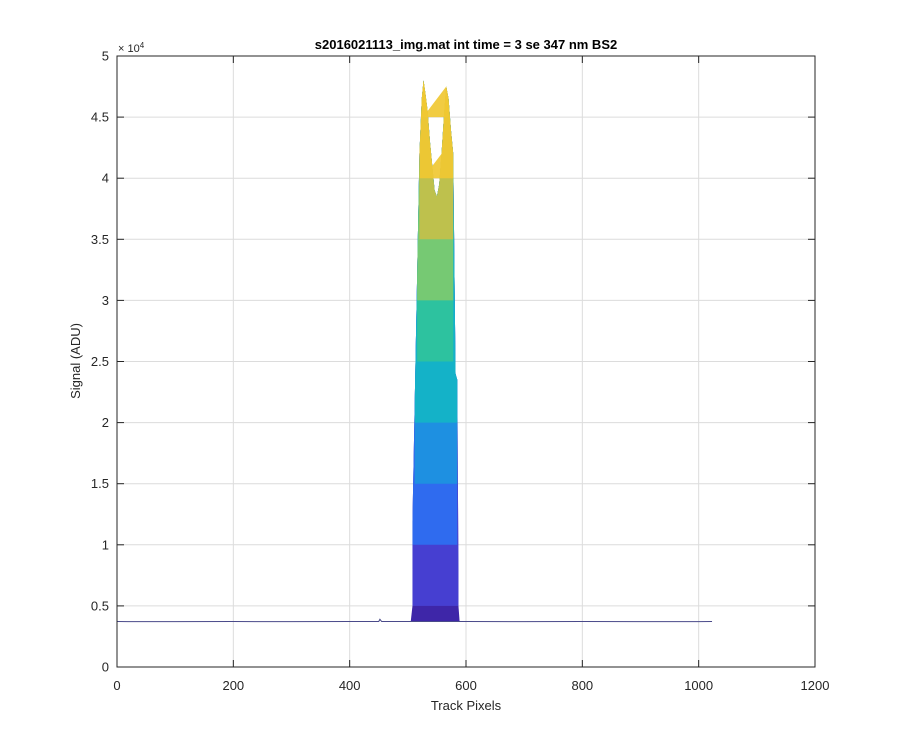  I want to click on x-tick-label: 600, so click(466, 685).